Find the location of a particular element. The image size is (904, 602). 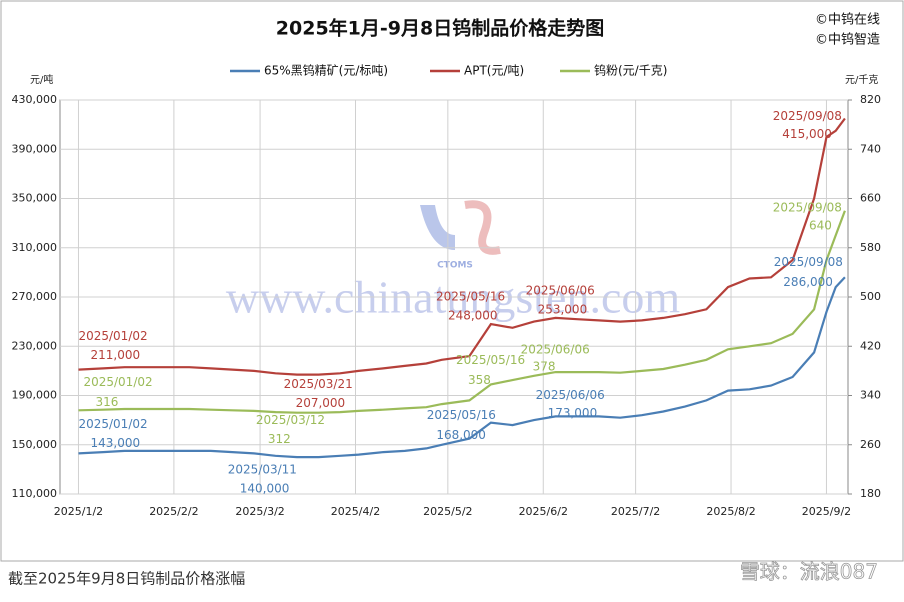

x-tick-label: 2025/8/2 is located at coordinates (730, 511).